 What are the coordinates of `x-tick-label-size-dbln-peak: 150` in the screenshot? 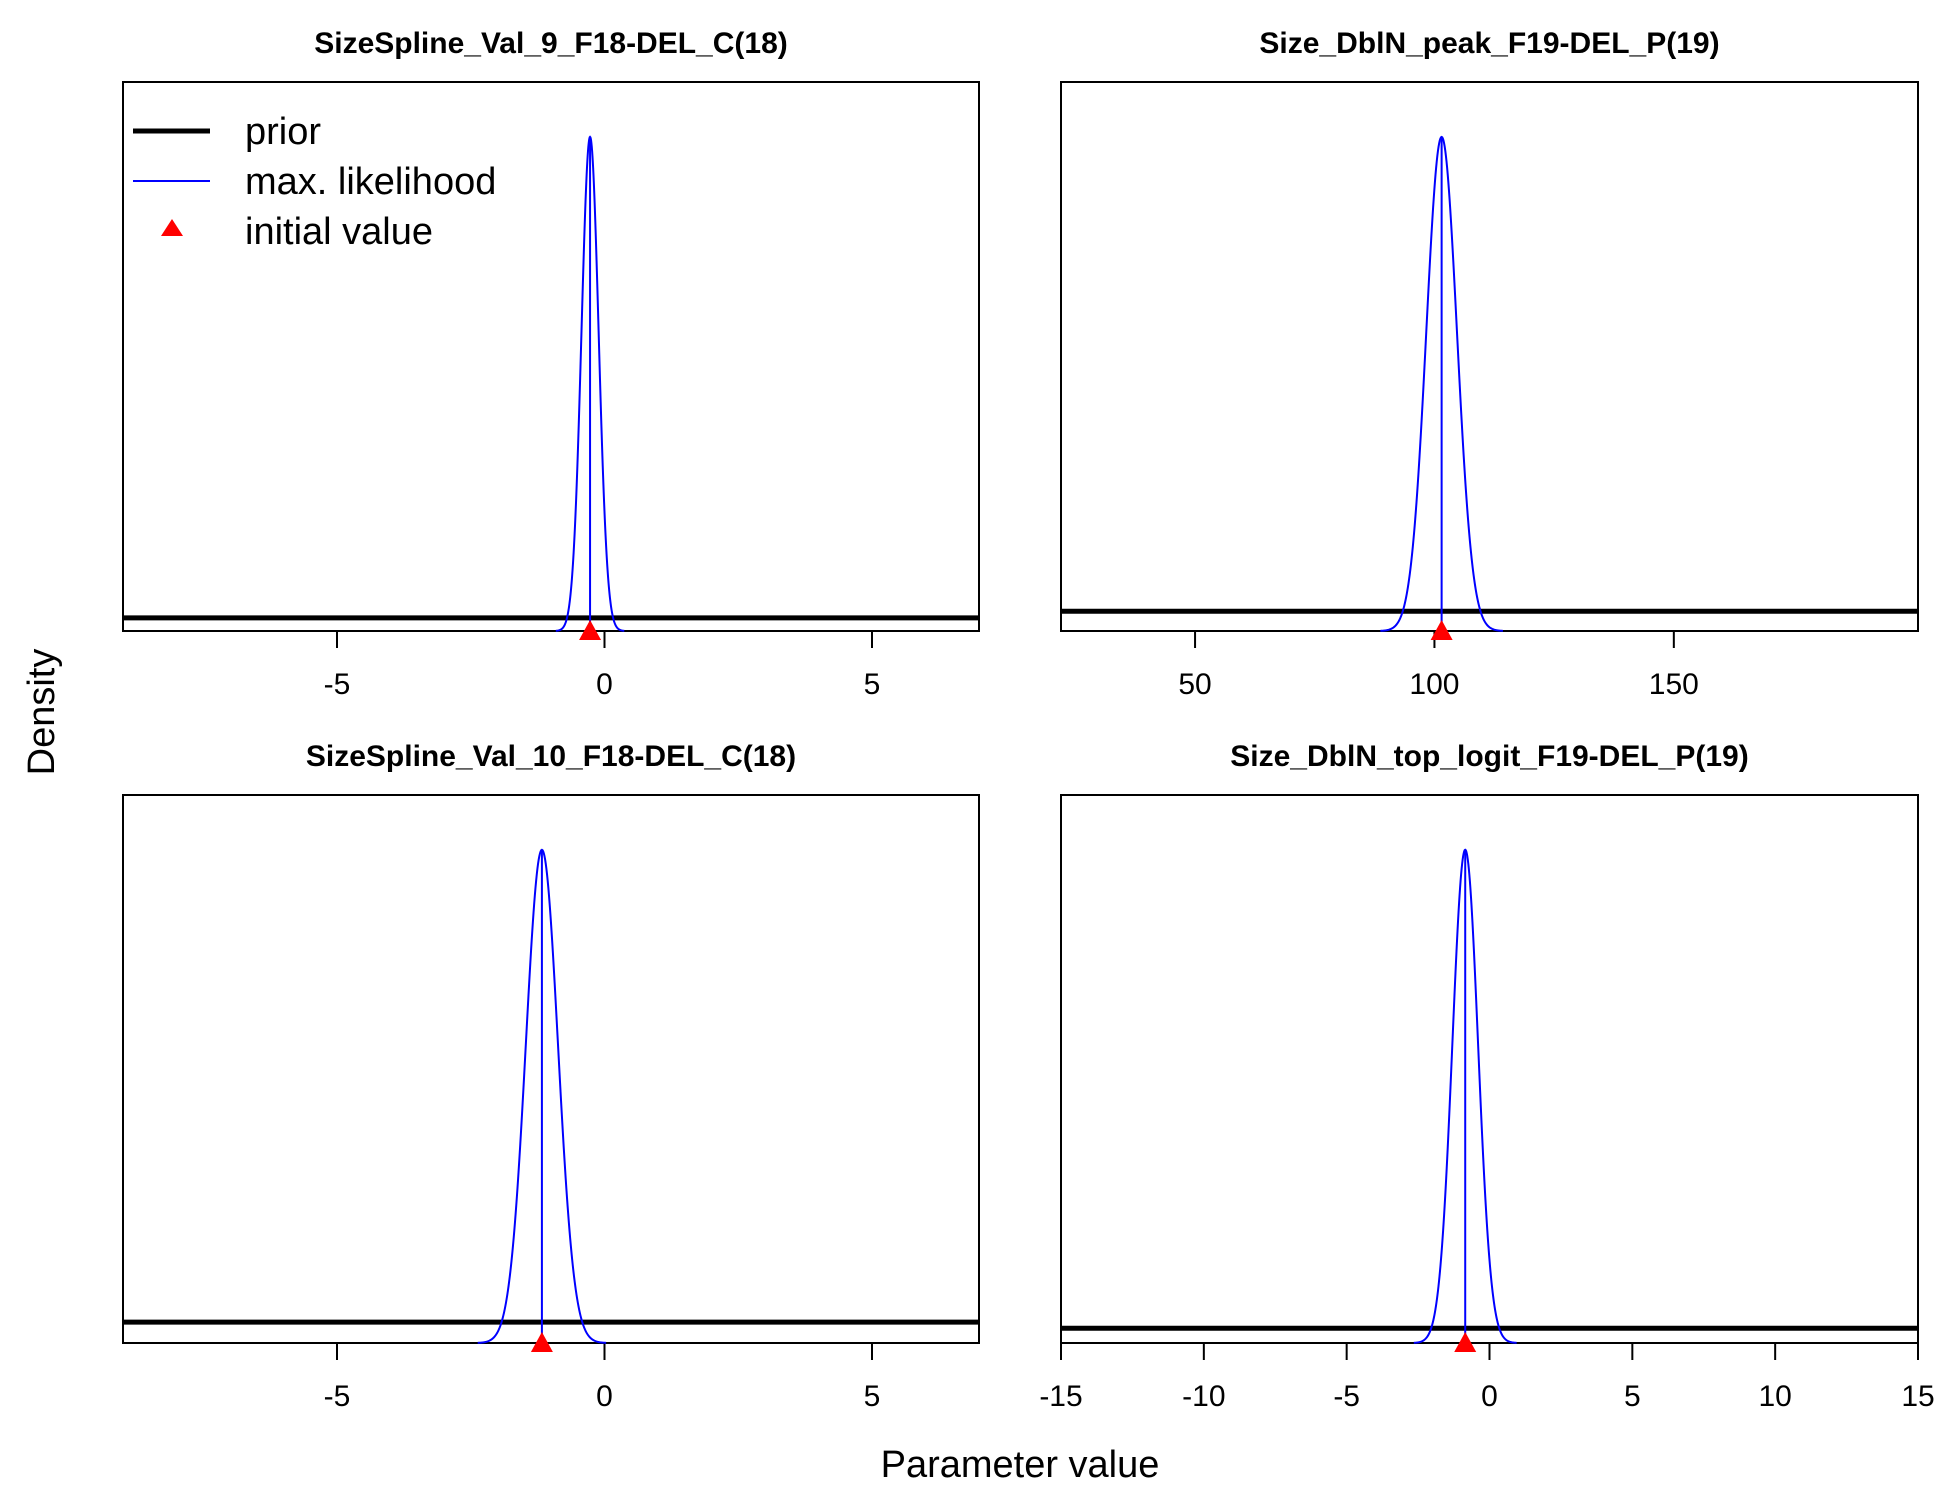 It's located at (1674, 684).